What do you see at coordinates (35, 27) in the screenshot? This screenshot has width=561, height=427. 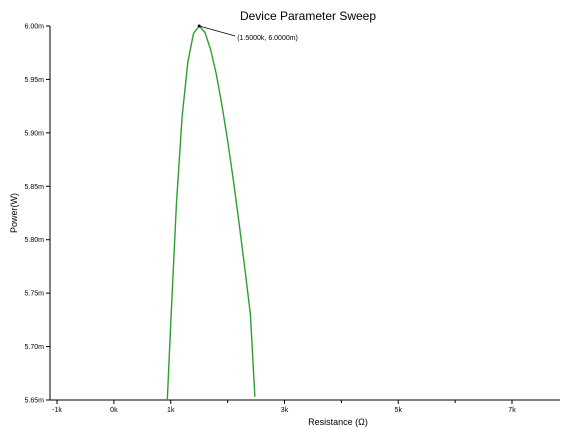 I see `y-tick-label: 6.00m` at bounding box center [35, 27].